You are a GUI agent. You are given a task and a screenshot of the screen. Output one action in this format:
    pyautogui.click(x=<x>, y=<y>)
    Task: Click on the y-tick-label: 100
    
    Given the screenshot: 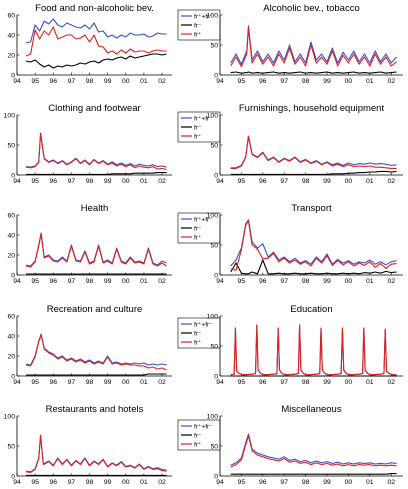 What is the action you would take?
    pyautogui.click(x=10, y=416)
    